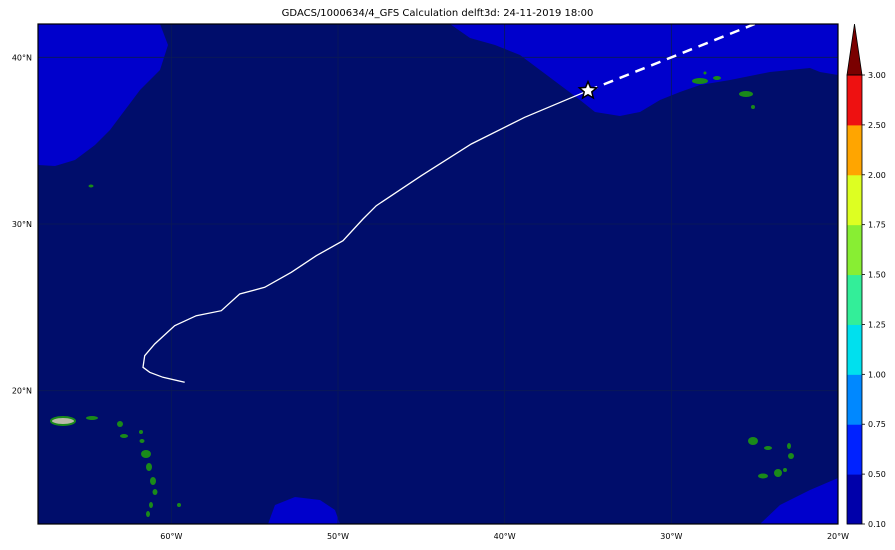  What do you see at coordinates (866, 276) in the screenshot?
I see `colorbar: 0.10 0.50 0.75 1.00 1.25 1.50 1.75 2.00 2.50 3.00` at bounding box center [866, 276].